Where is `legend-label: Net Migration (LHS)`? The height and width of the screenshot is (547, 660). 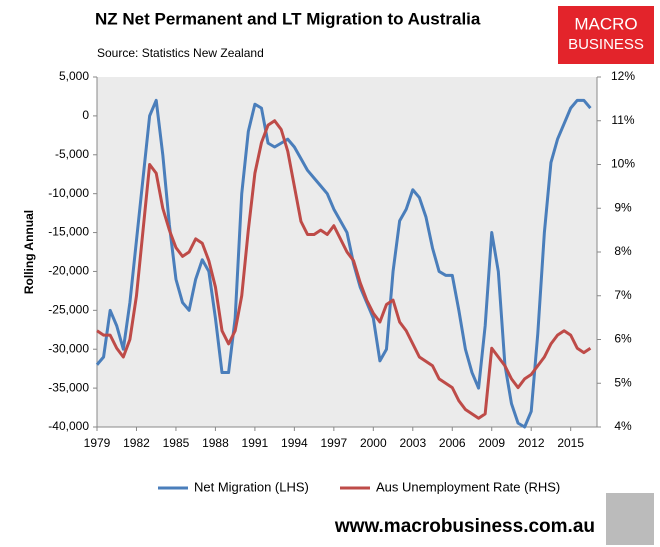
legend-label: Net Migration (LHS) is located at coordinates (251, 486).